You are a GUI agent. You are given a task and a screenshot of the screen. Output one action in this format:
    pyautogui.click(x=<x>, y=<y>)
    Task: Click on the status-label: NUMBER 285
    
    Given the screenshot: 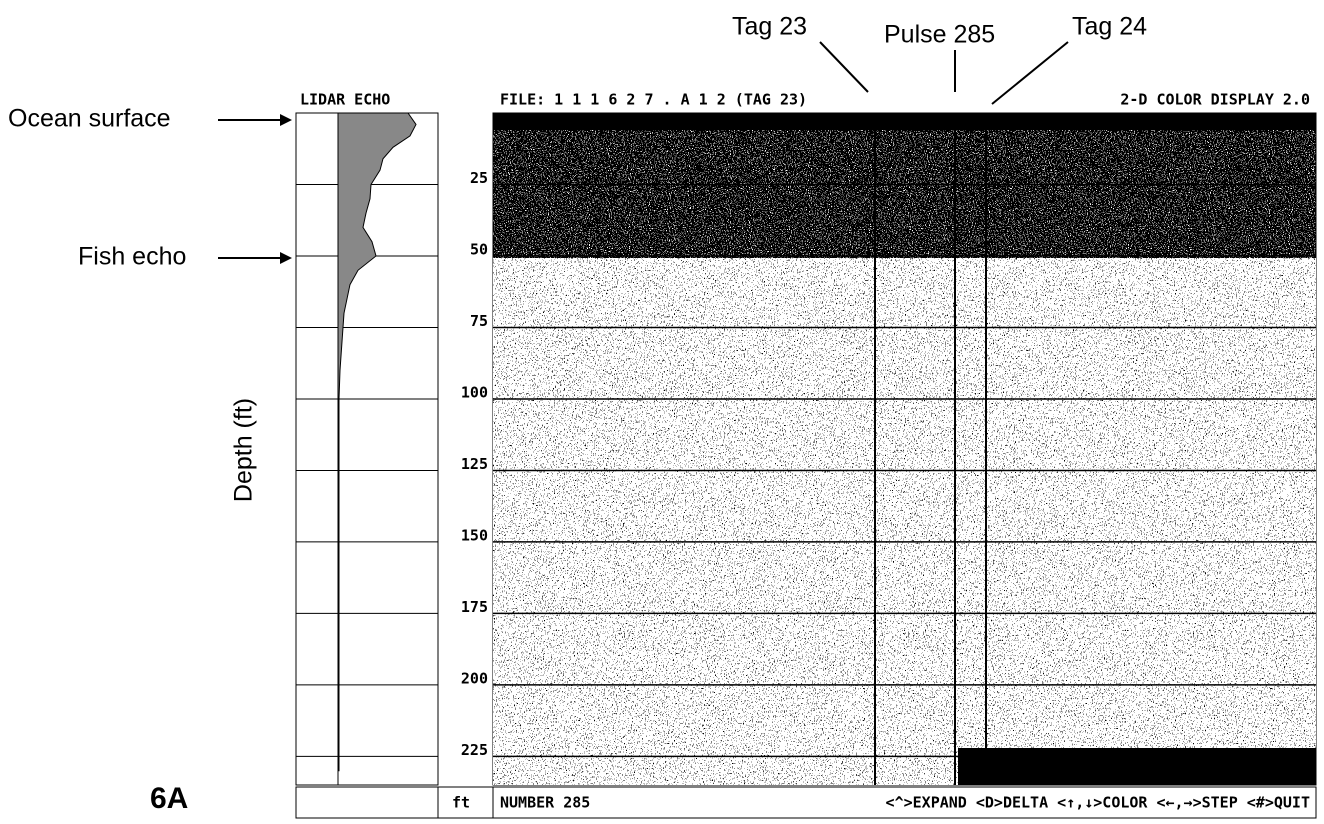 What is the action you would take?
    pyautogui.click(x=545, y=803)
    